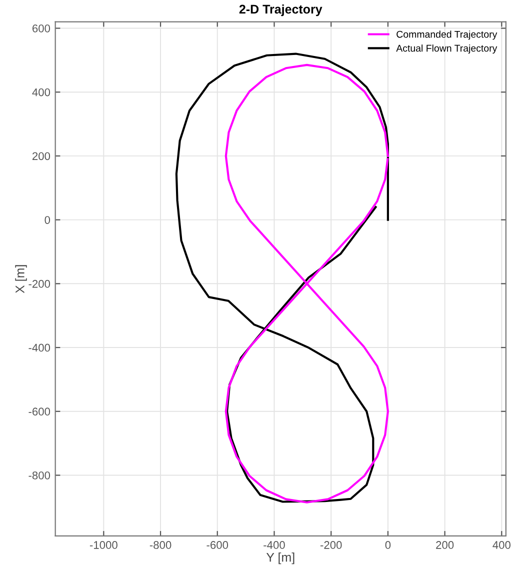  What do you see at coordinates (41, 28) in the screenshot?
I see `y-tick-label: 600` at bounding box center [41, 28].